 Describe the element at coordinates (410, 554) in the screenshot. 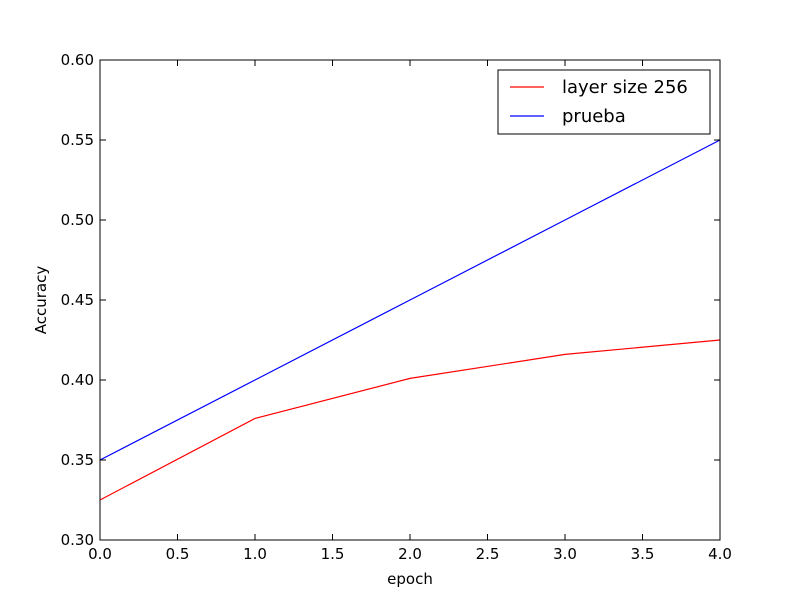

I see `x-tick-label: 2.0` at that location.